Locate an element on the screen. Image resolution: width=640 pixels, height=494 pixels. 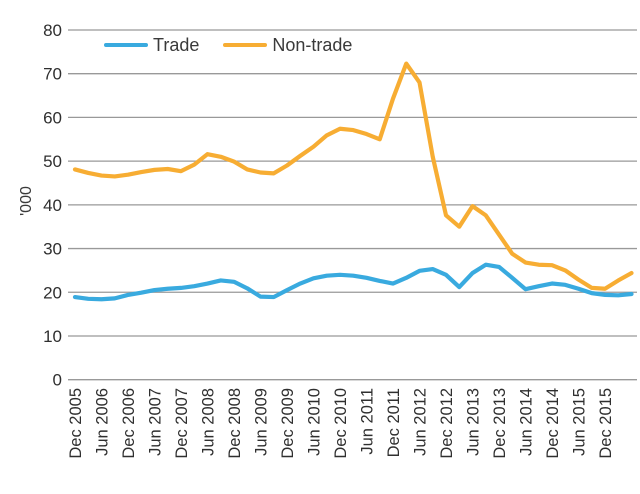
x-tick-label-jun-2006: Jun 2006 is located at coordinates (103, 422).